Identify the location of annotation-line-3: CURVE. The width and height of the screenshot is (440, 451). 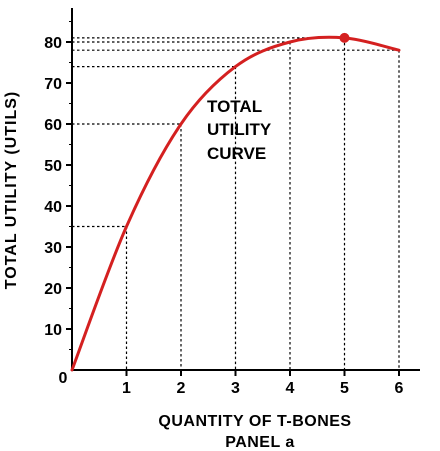
(236, 153).